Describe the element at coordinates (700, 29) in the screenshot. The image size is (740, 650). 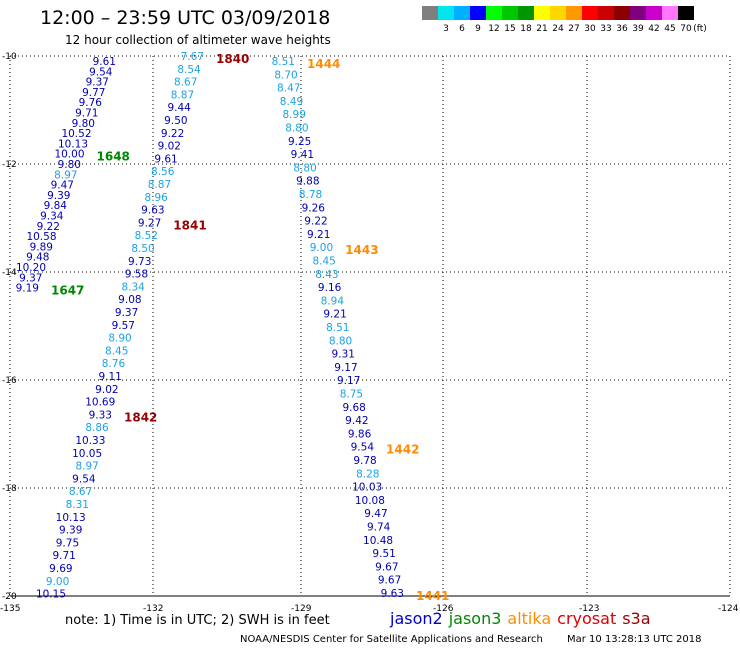
I see `legend-unit: (ft)` at that location.